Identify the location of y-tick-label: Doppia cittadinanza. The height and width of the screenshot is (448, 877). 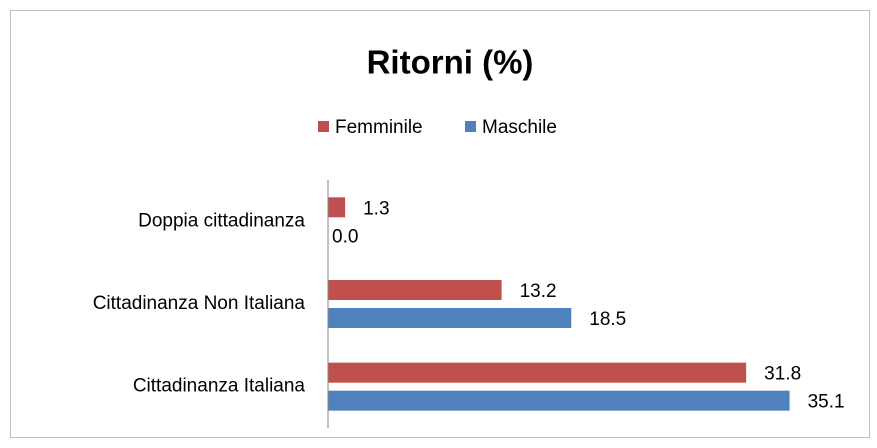
(221, 220).